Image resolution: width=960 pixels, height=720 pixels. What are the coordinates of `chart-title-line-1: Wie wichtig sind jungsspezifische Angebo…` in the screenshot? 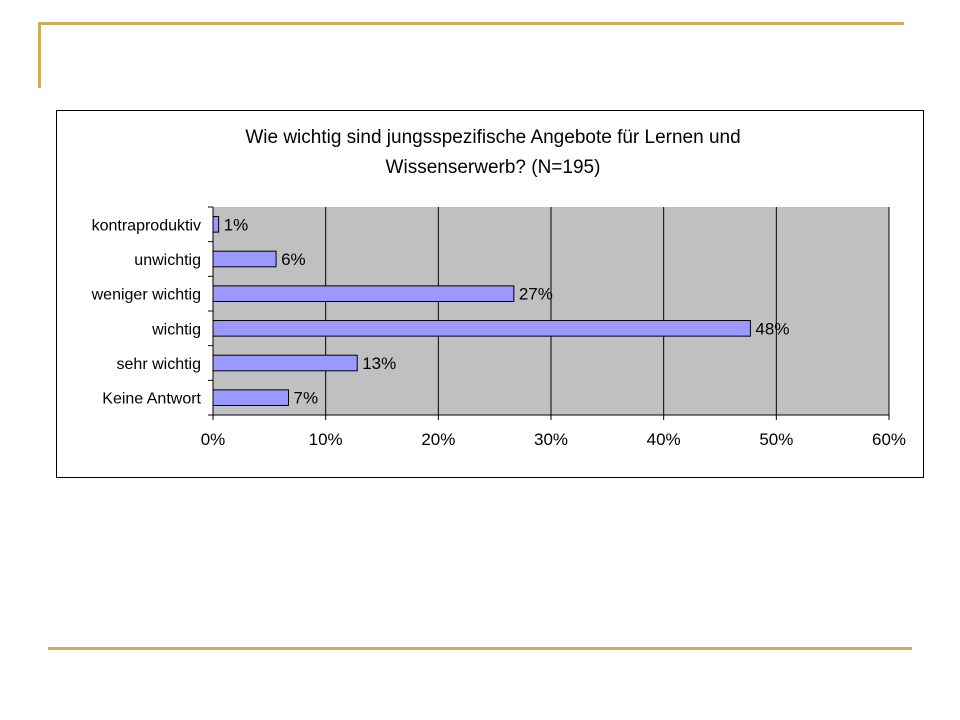 It's located at (492, 137).